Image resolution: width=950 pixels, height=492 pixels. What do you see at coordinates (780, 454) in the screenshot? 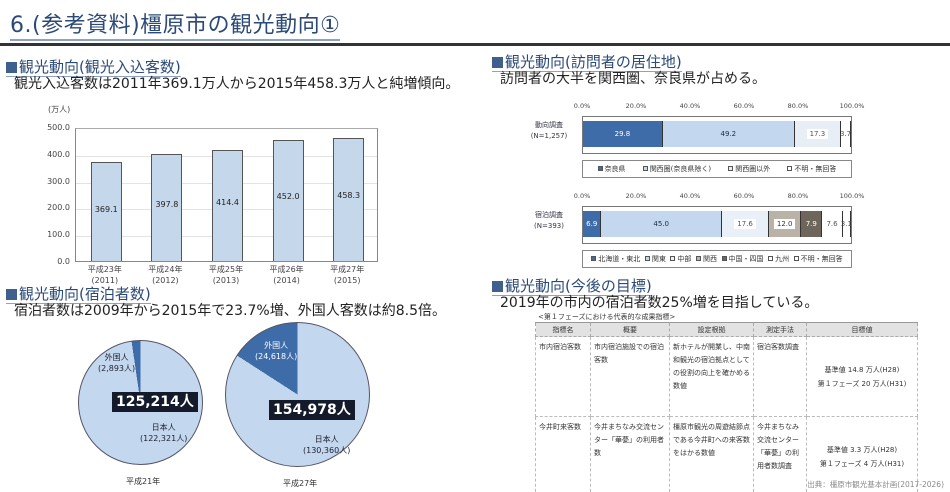
I see `cell-method: 今井まちなみ交流センター「華甍」の利用者数調査` at bounding box center [780, 454].